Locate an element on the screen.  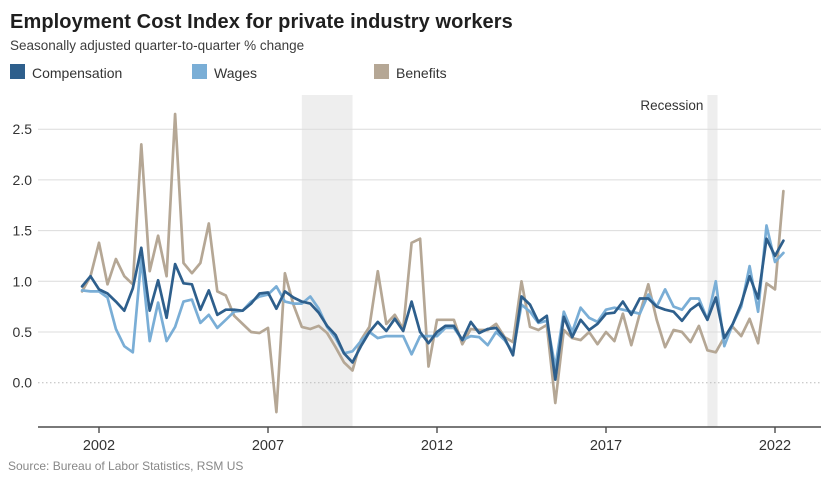
legend-item-wages: Wages is located at coordinates (225, 72).